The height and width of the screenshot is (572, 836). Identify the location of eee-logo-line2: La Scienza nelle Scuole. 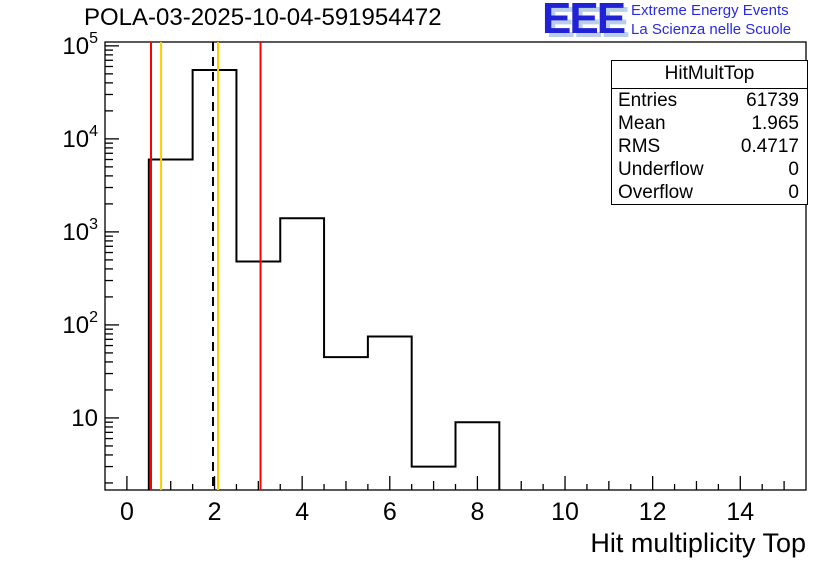
(711, 29).